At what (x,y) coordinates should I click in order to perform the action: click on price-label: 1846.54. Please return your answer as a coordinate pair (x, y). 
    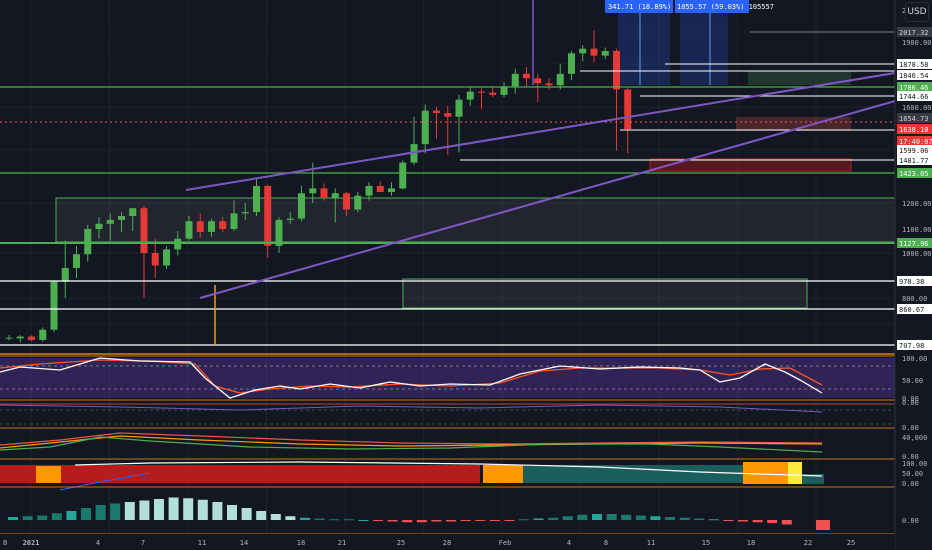
    Looking at the image, I should click on (914, 76).